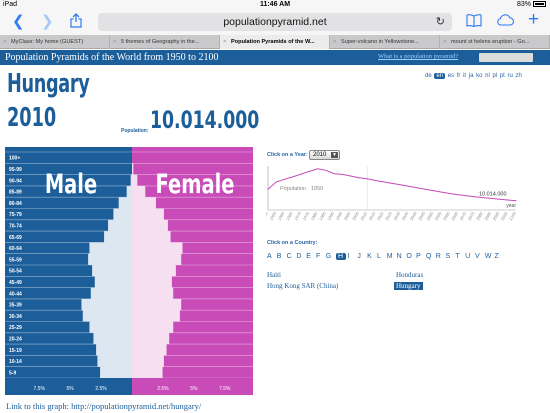 The width and height of the screenshot is (550, 413). Describe the element at coordinates (15, 260) in the screenshot. I see `age-group-label: 55-59` at that location.